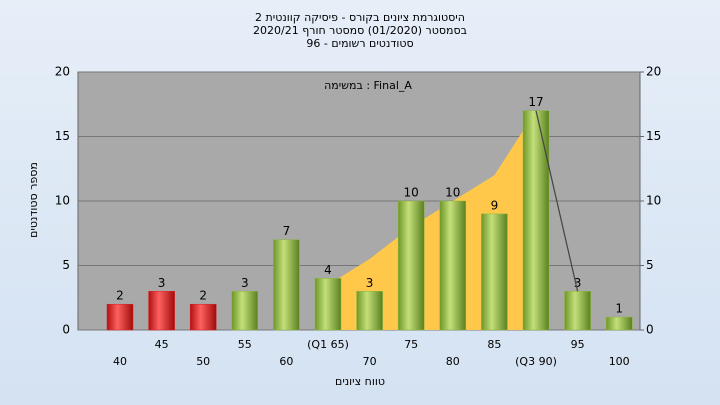 This screenshot has height=405, width=720. I want to click on x-axis-label: טווח ציונים, so click(360, 381).